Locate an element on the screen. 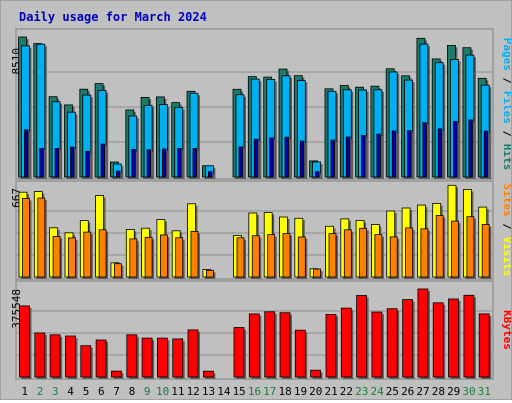  x-tick-label: 21 is located at coordinates (330, 391).